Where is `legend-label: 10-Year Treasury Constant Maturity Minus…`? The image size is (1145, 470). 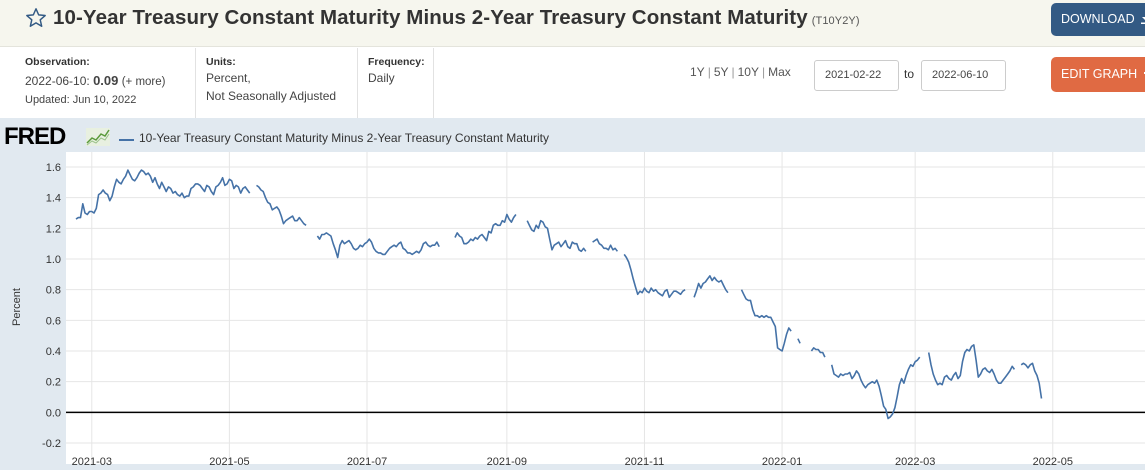
legend-label: 10-Year Treasury Constant Maturity Minus… is located at coordinates (344, 138).